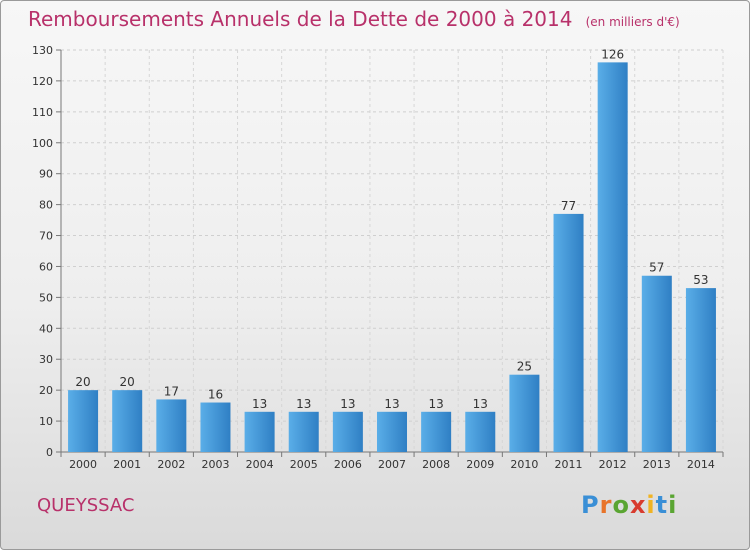 The height and width of the screenshot is (550, 750). What do you see at coordinates (46, 174) in the screenshot?
I see `y-tick-label: 90` at bounding box center [46, 174].